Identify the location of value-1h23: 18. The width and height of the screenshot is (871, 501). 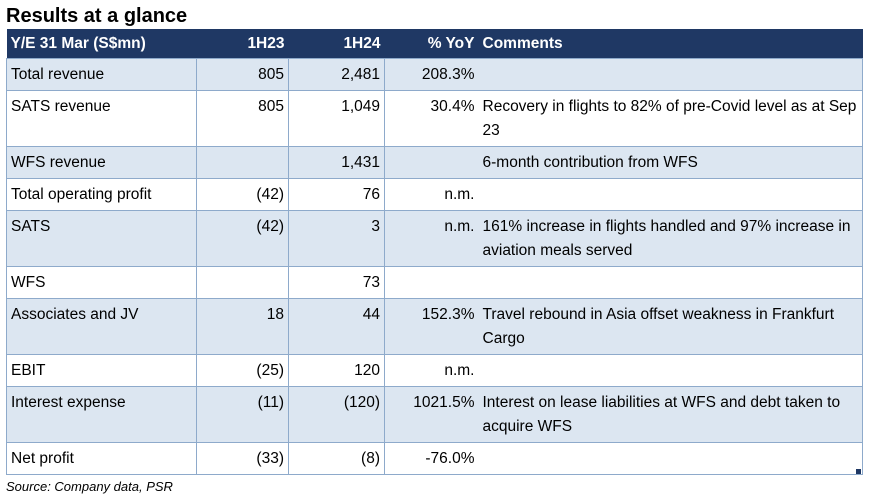
(242, 326).